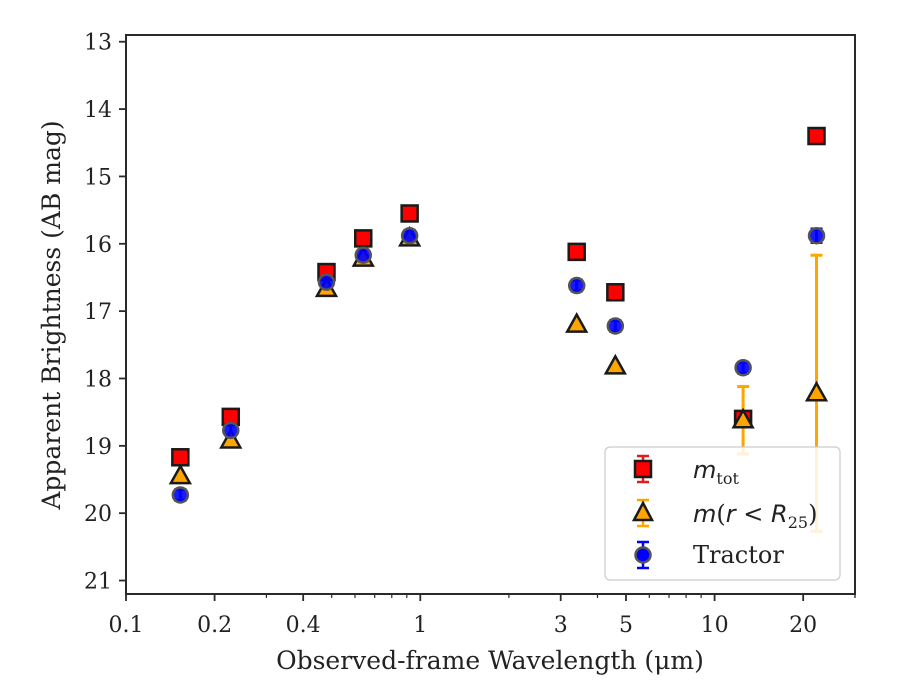 This screenshot has width=900, height=700. I want to click on legend-entry-mr25: m(r < R25), so click(724, 515).